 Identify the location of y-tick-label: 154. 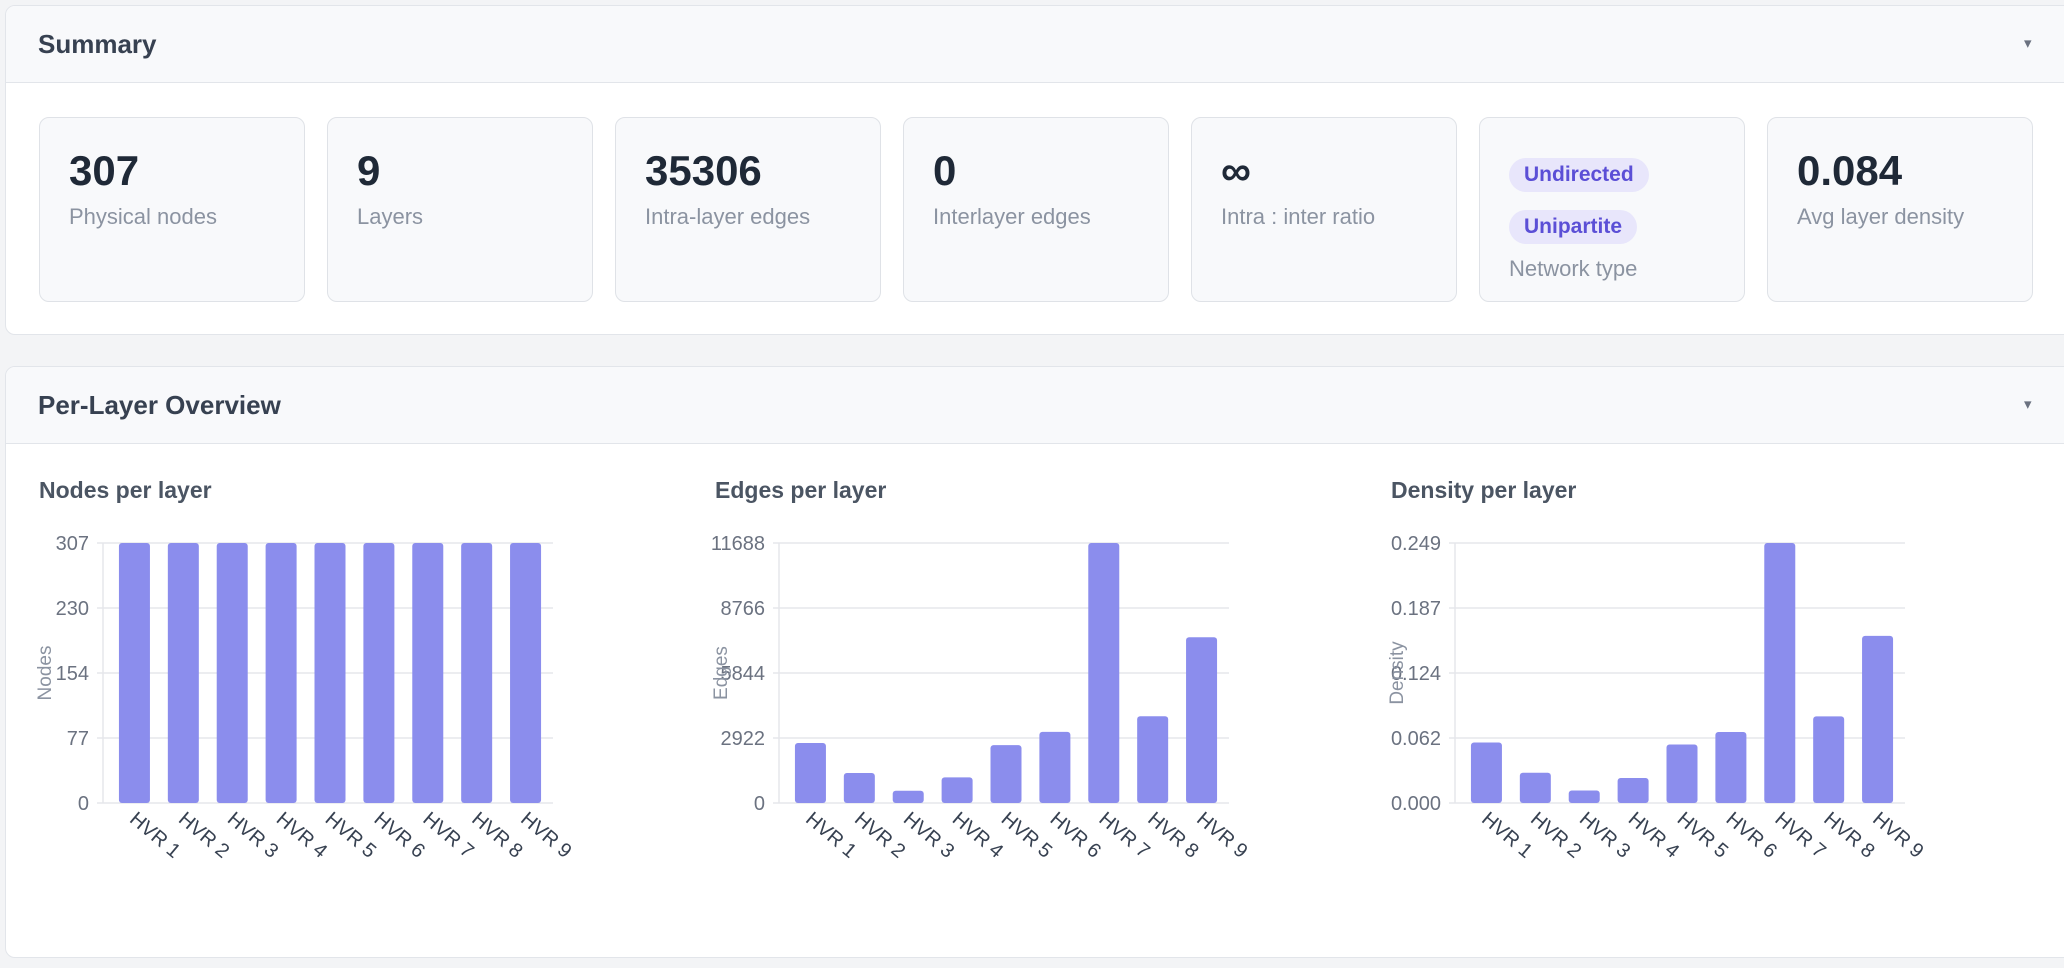
(72, 674).